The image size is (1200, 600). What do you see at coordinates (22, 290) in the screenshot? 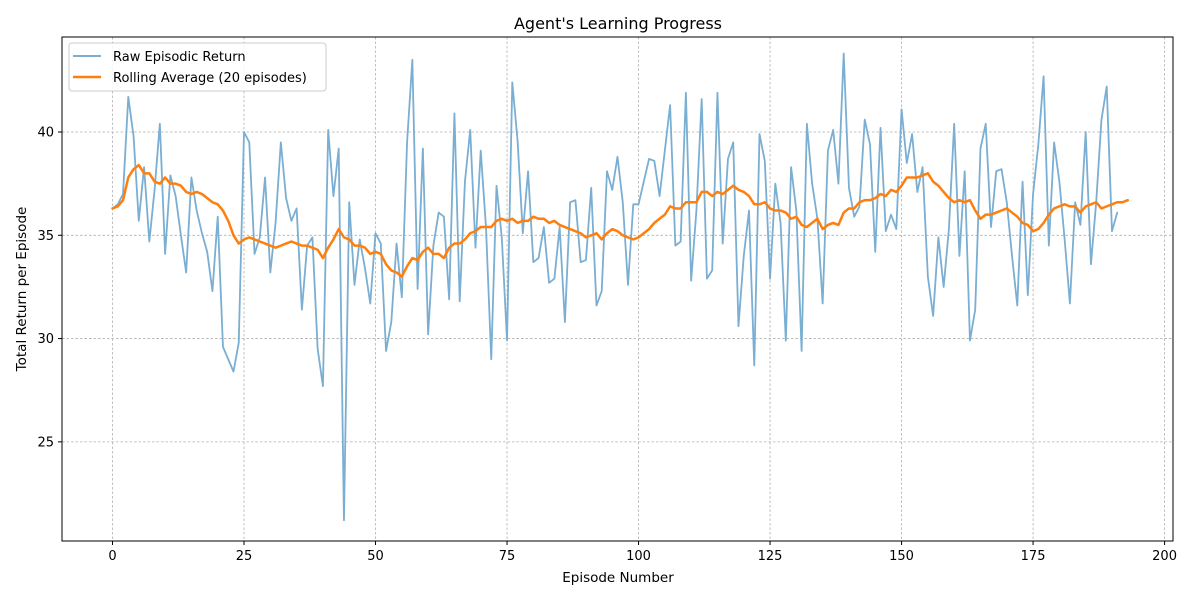
I see `y-axis-label: Total Return per Episode` at bounding box center [22, 290].